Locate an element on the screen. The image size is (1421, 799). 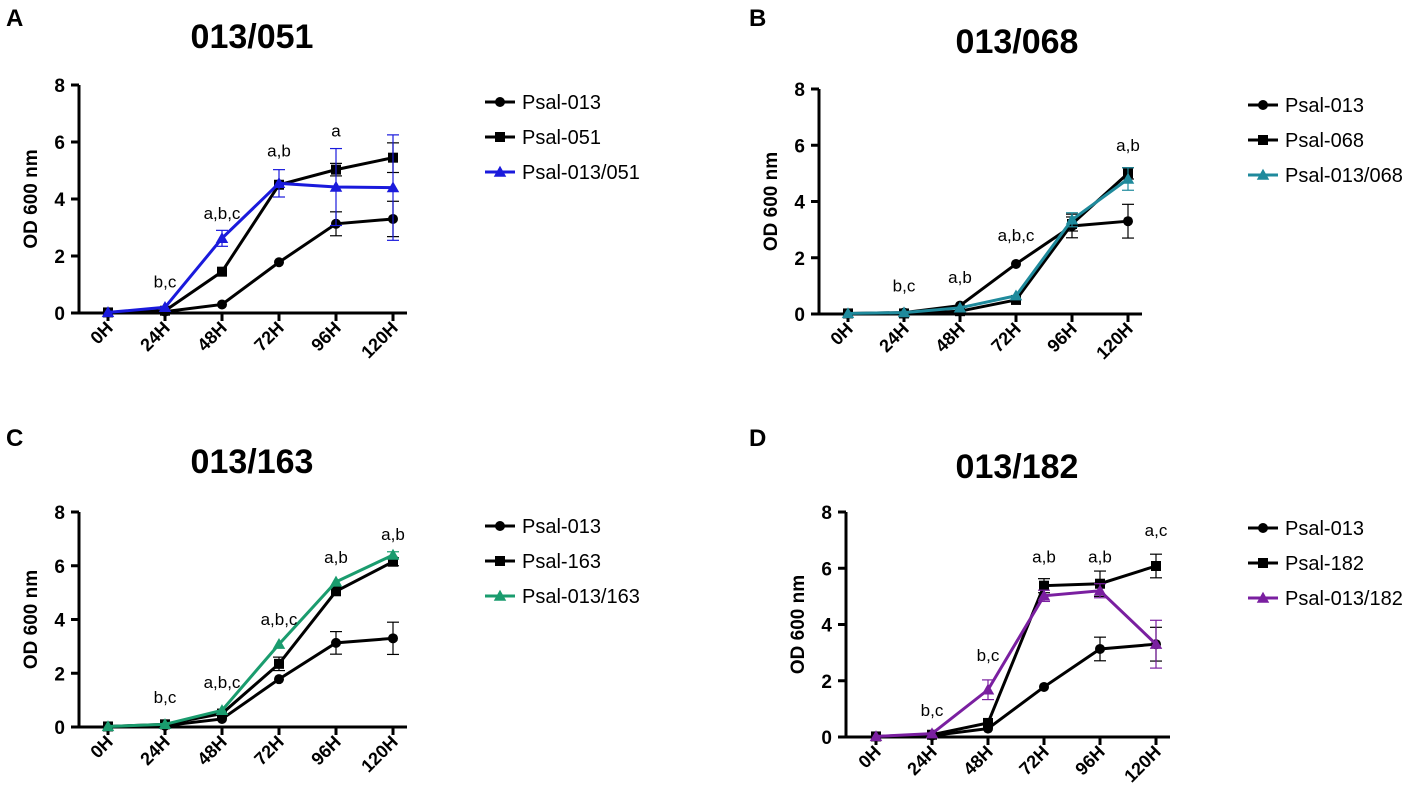
legend-label: Psal-013/182 is located at coordinates (1344, 599).